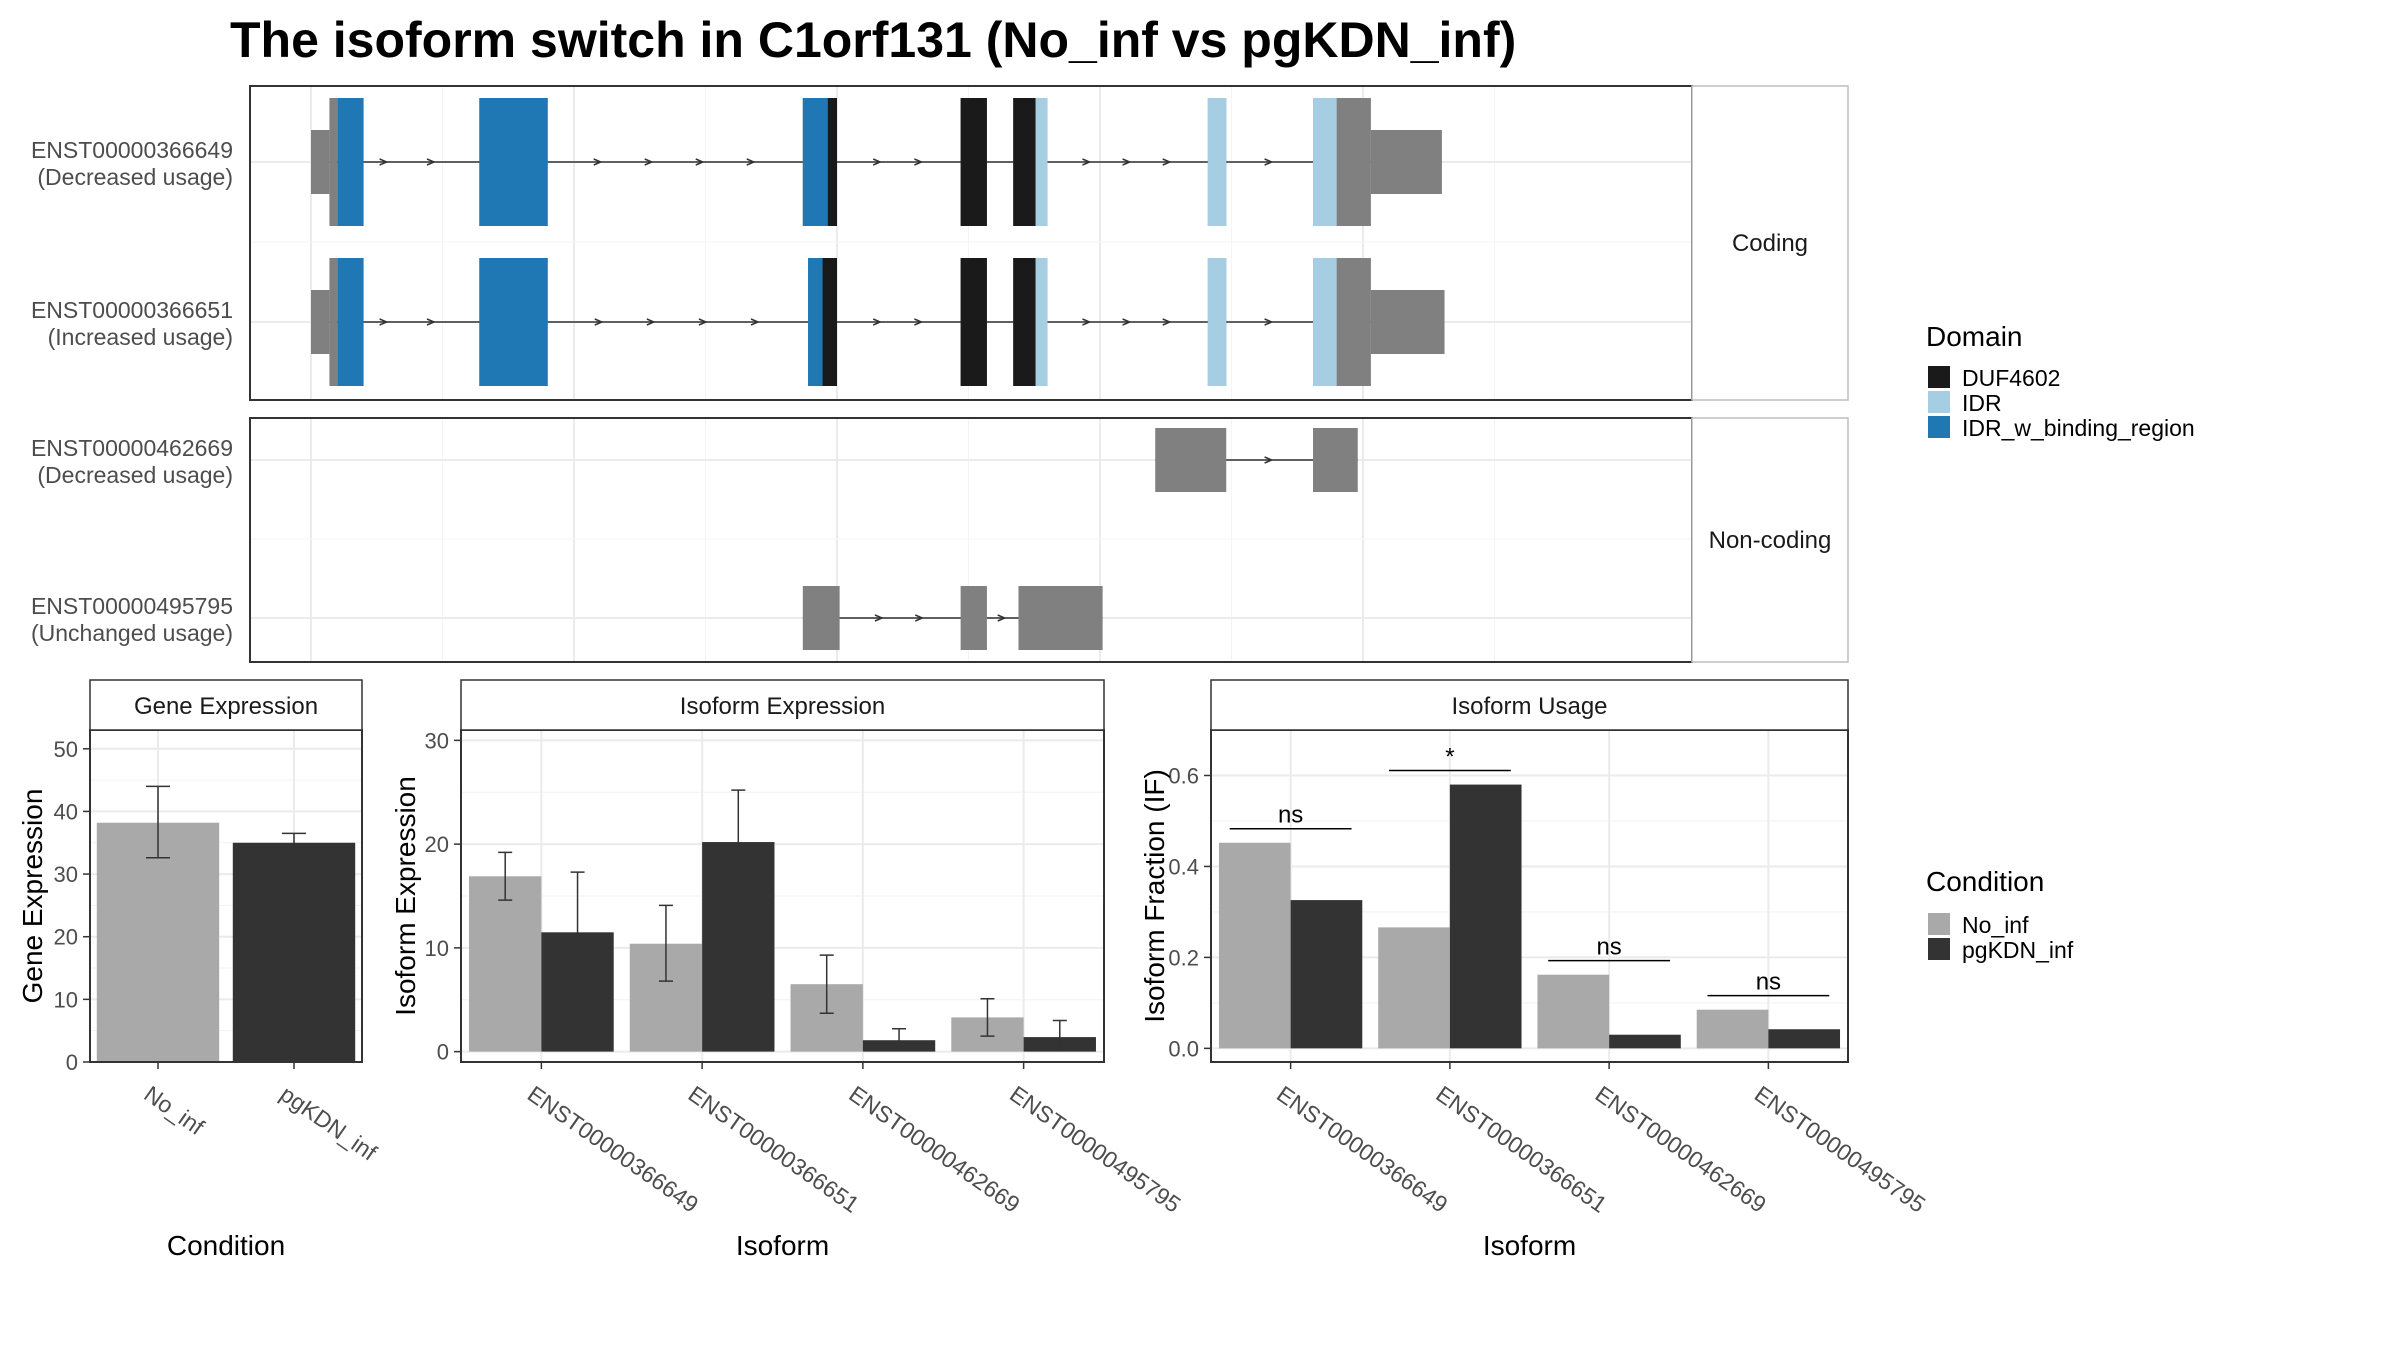 This screenshot has width=2400, height=1350. I want to click on transcript-label-enst00000495795: ENST00000495795, so click(132, 606).